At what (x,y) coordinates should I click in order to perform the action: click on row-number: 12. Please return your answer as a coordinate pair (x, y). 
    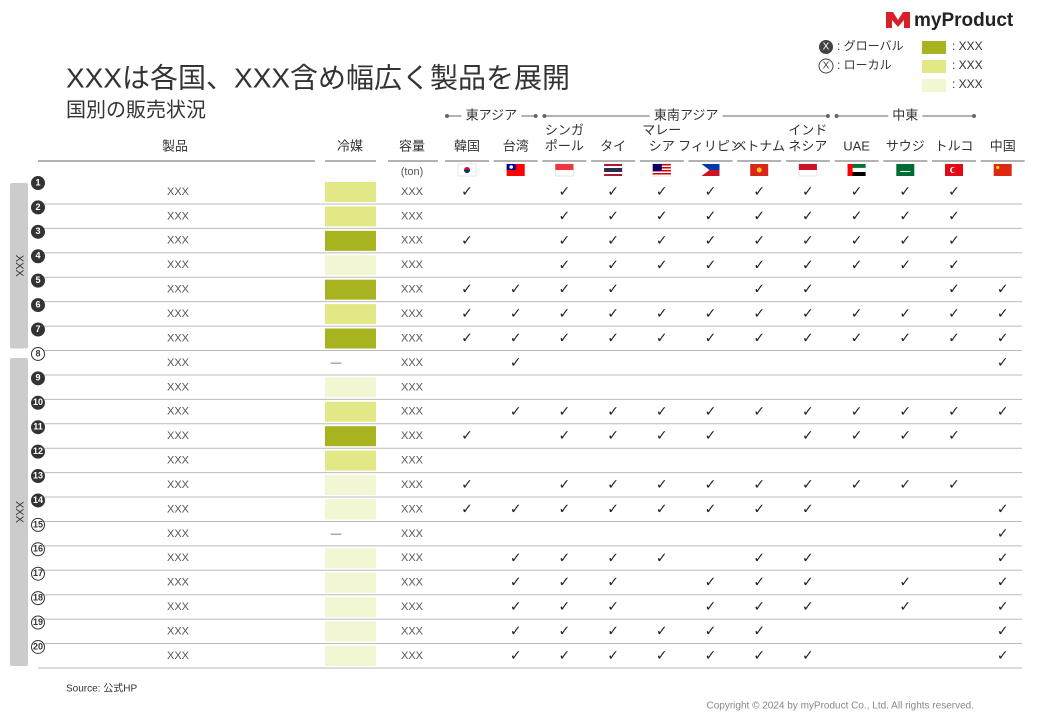
    Looking at the image, I should click on (38, 451).